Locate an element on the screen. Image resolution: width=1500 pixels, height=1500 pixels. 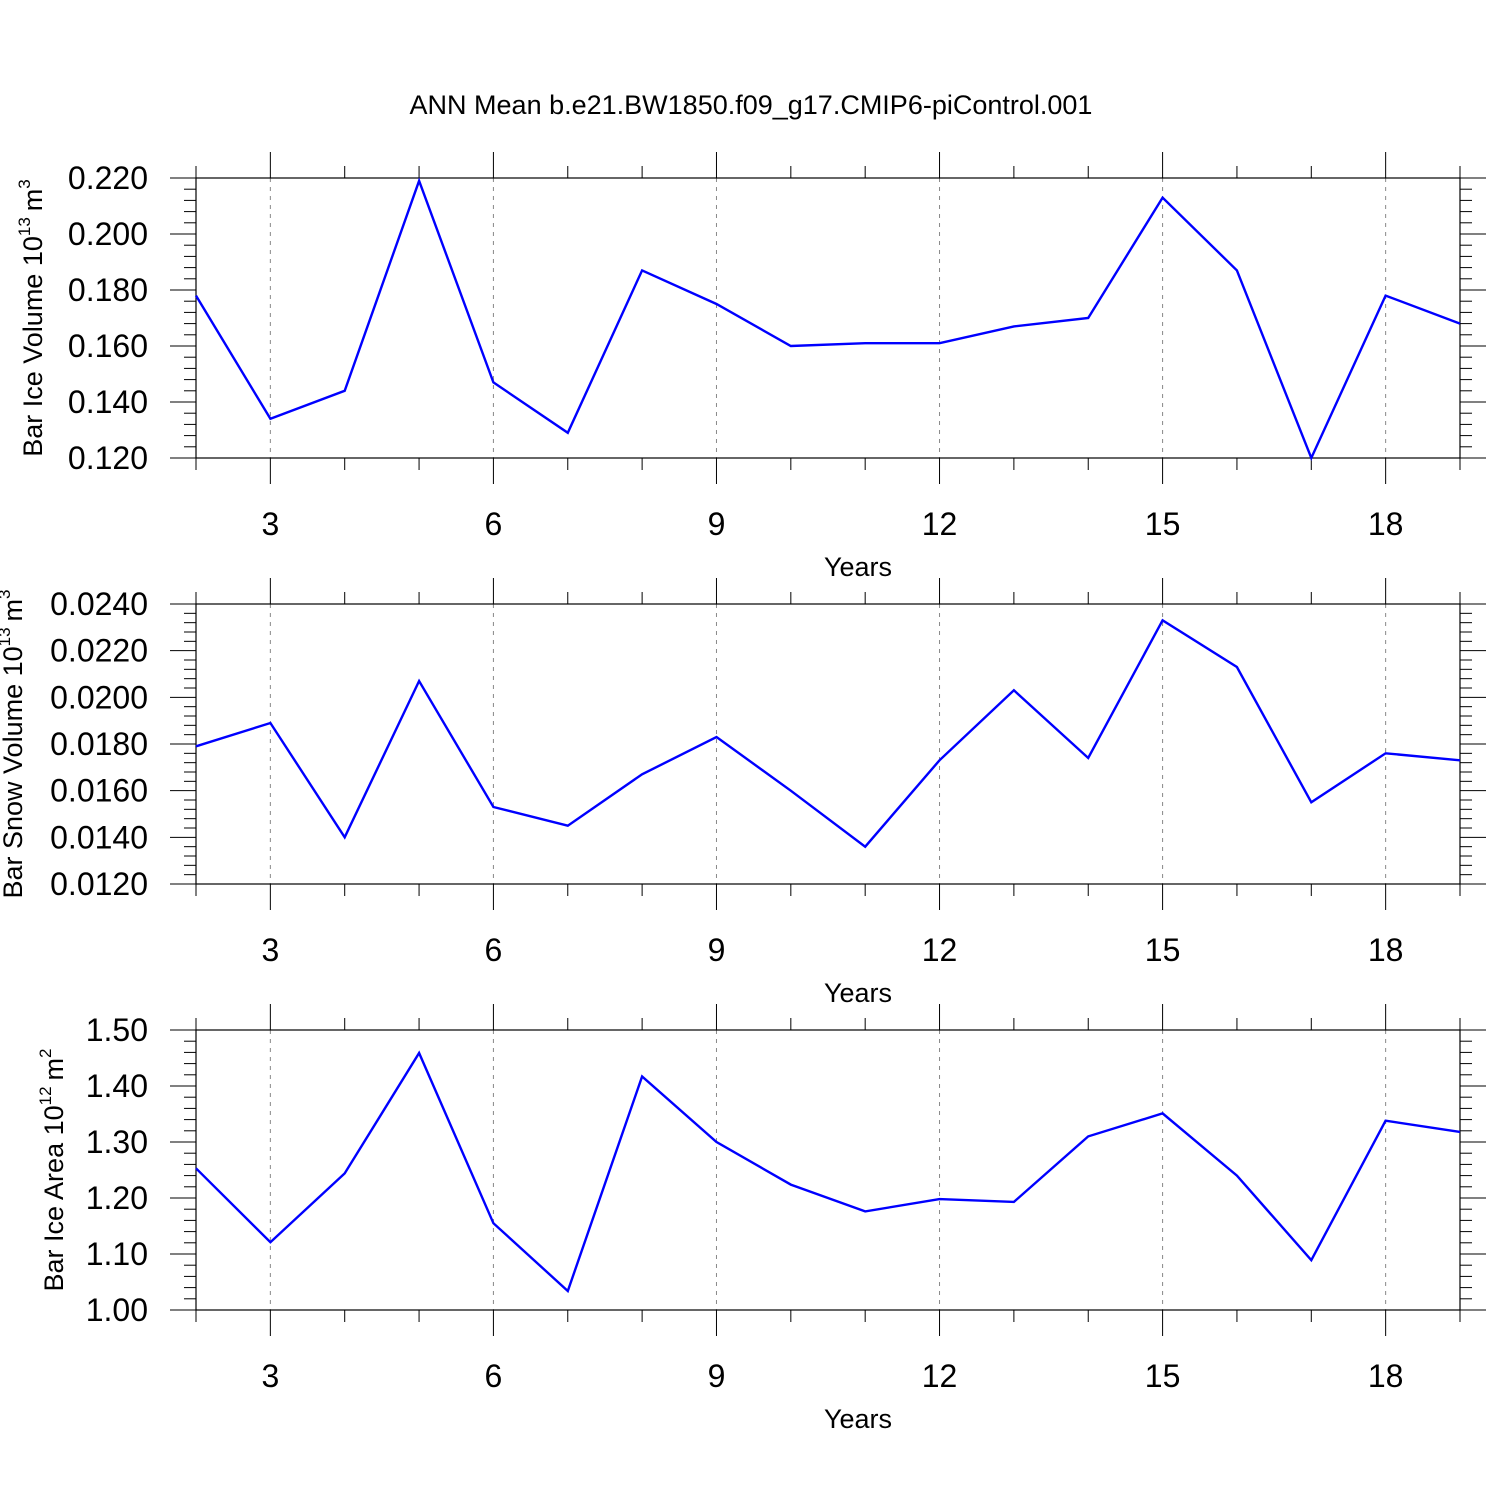
y-axis-label: Bar Snow Volume 1013 m3 is located at coordinates (14, 743).